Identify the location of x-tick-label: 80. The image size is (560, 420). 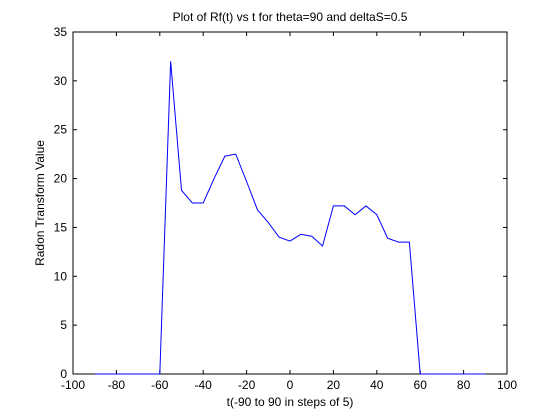
(464, 385).